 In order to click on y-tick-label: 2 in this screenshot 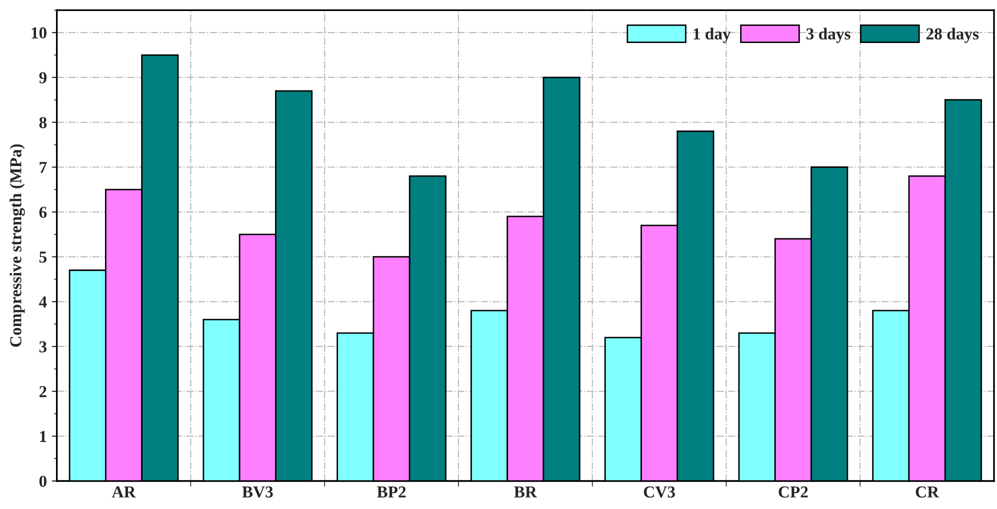, I will do `click(42, 392)`.